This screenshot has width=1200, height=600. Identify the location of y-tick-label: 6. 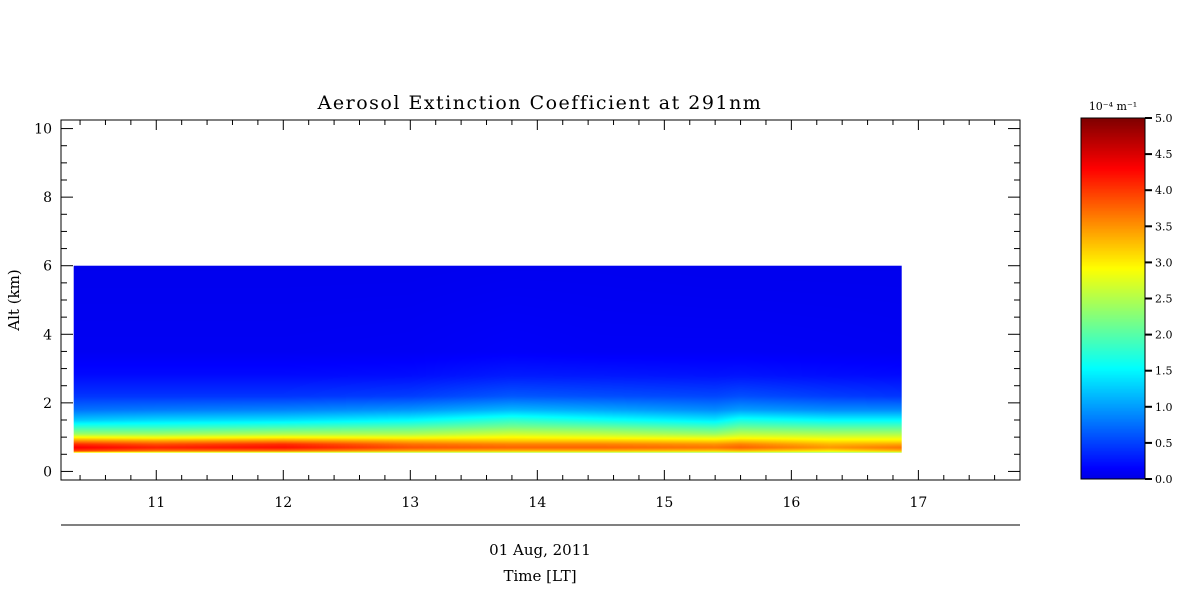
(47, 267).